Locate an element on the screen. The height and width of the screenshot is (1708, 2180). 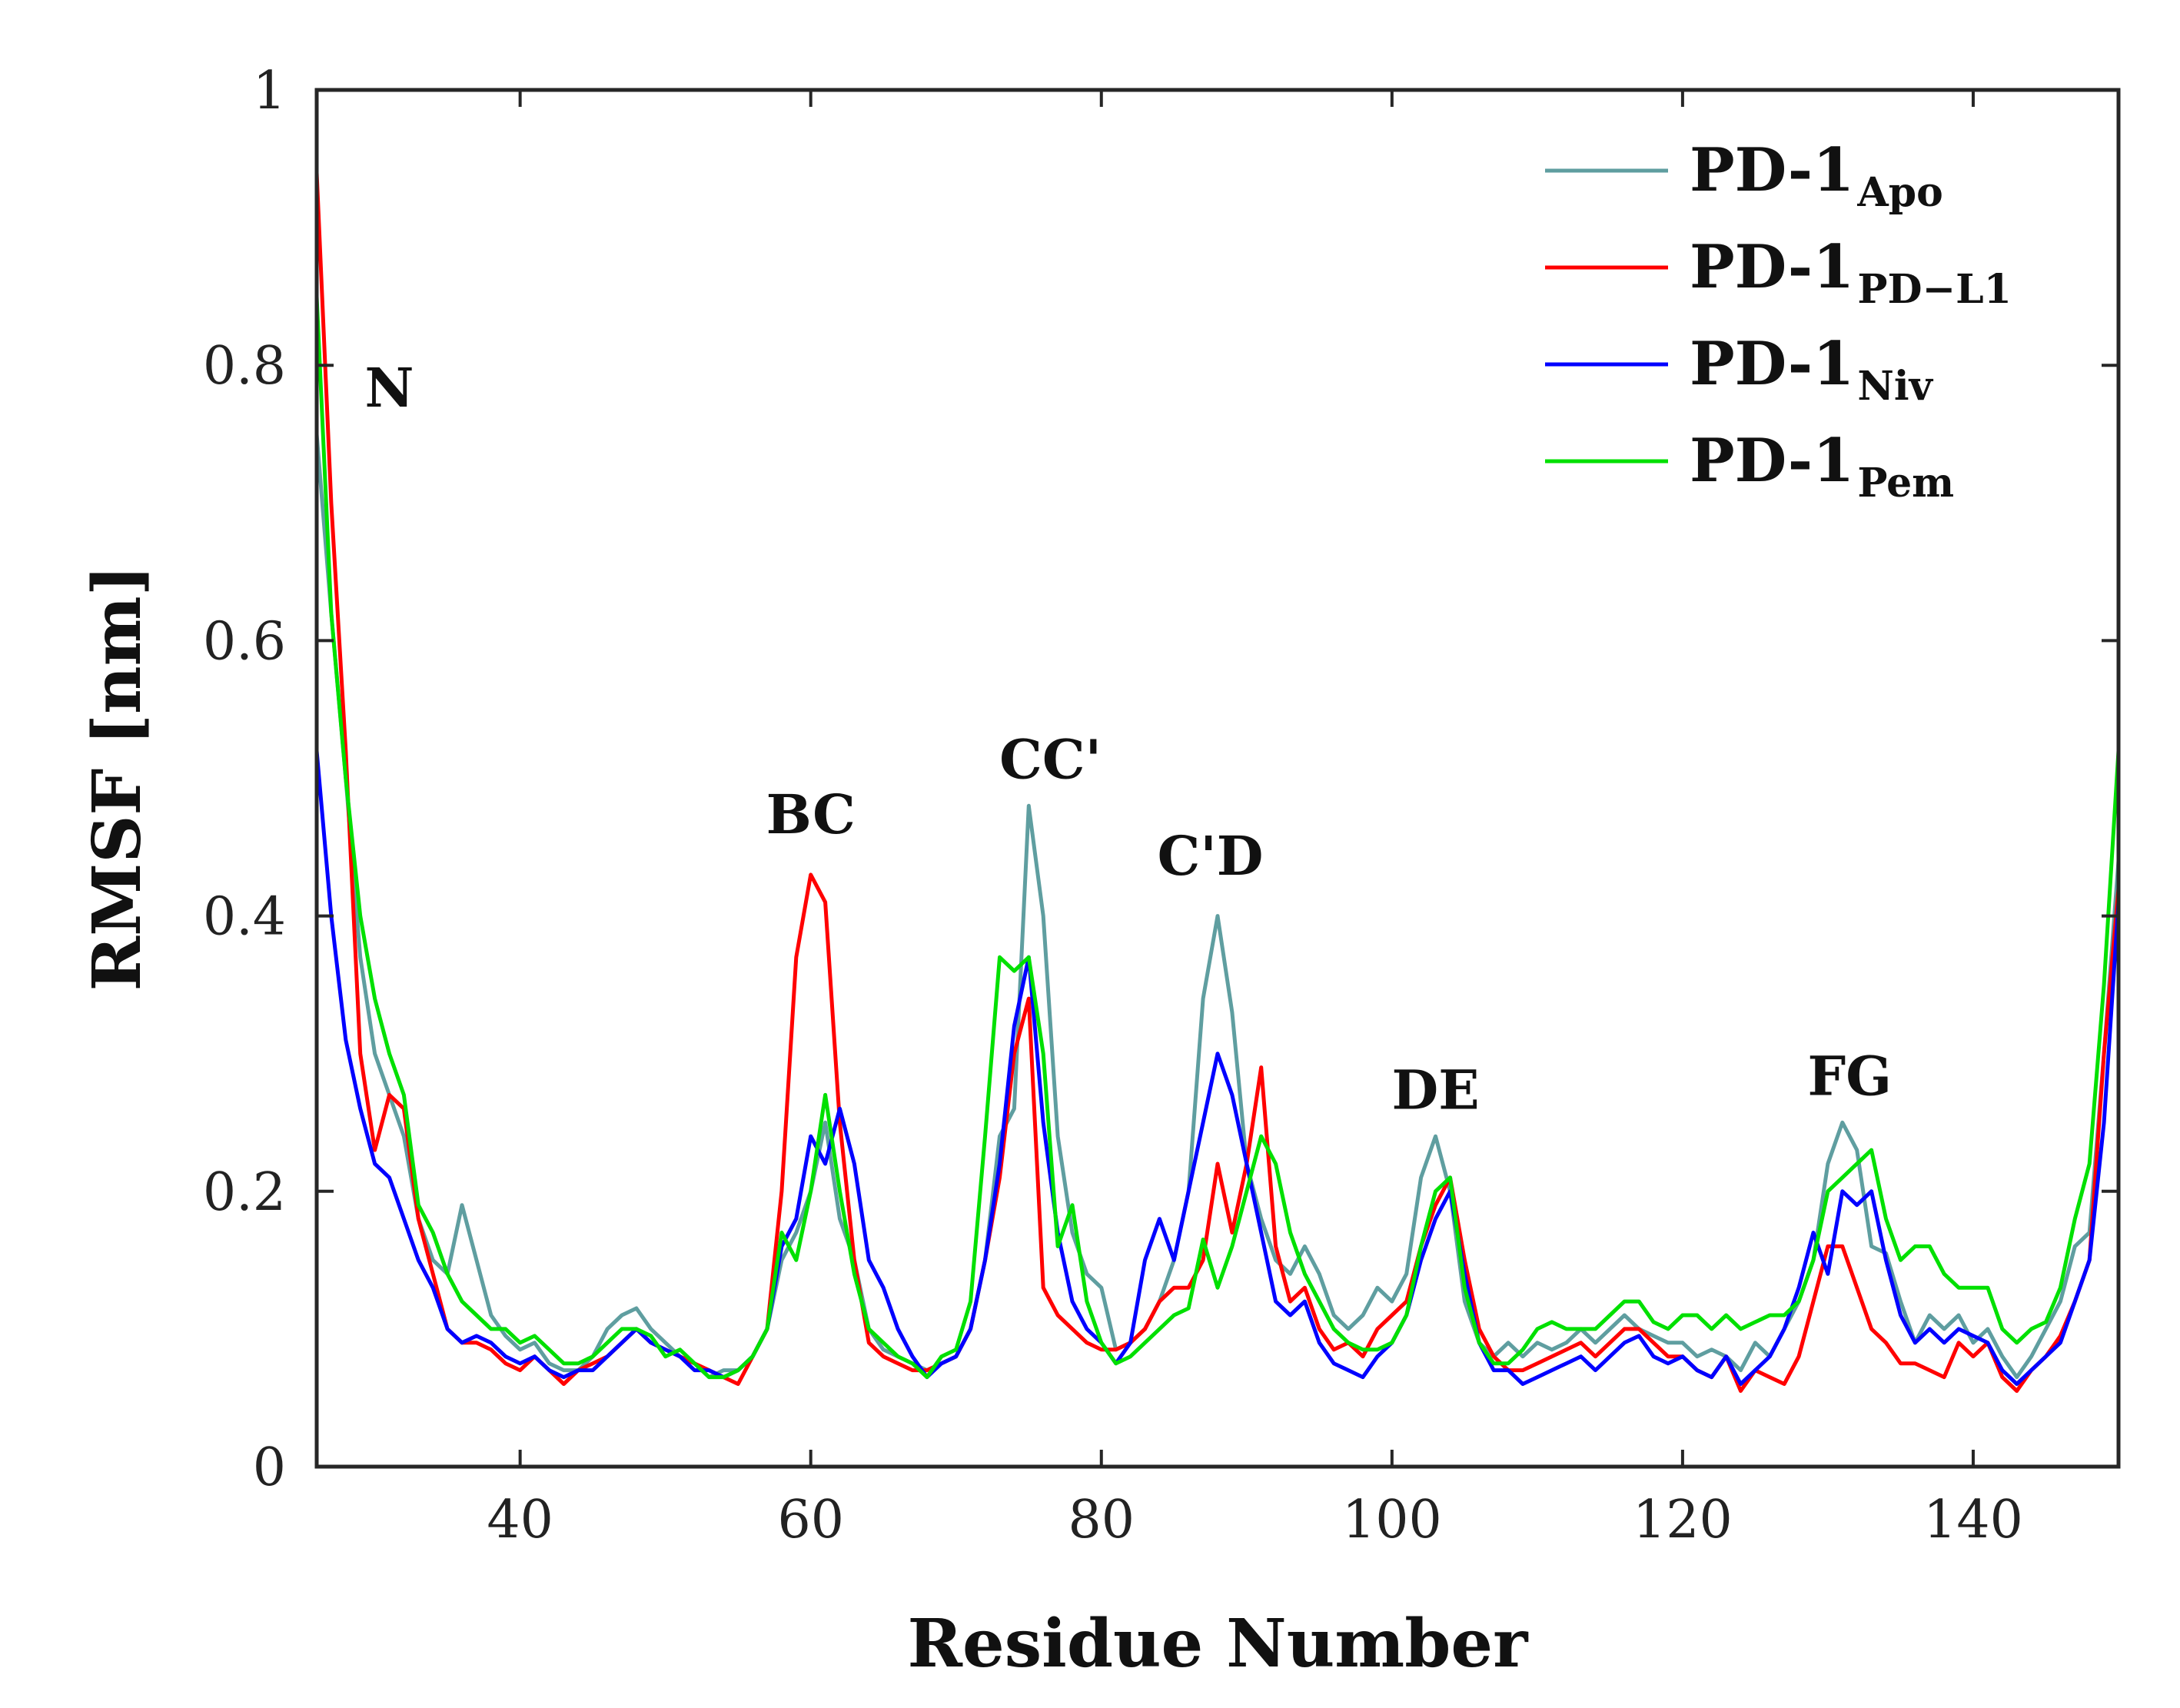
x-tick-label: 60 is located at coordinates (810, 1520).